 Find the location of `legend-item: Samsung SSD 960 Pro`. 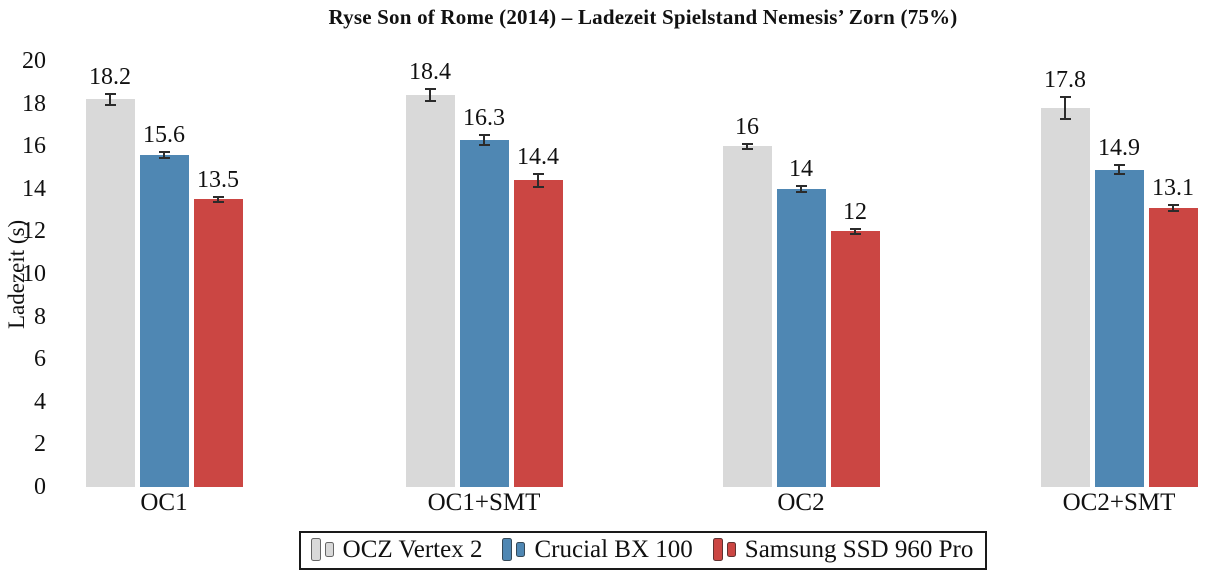

legend-item: Samsung SSD 960 Pro is located at coordinates (843, 550).